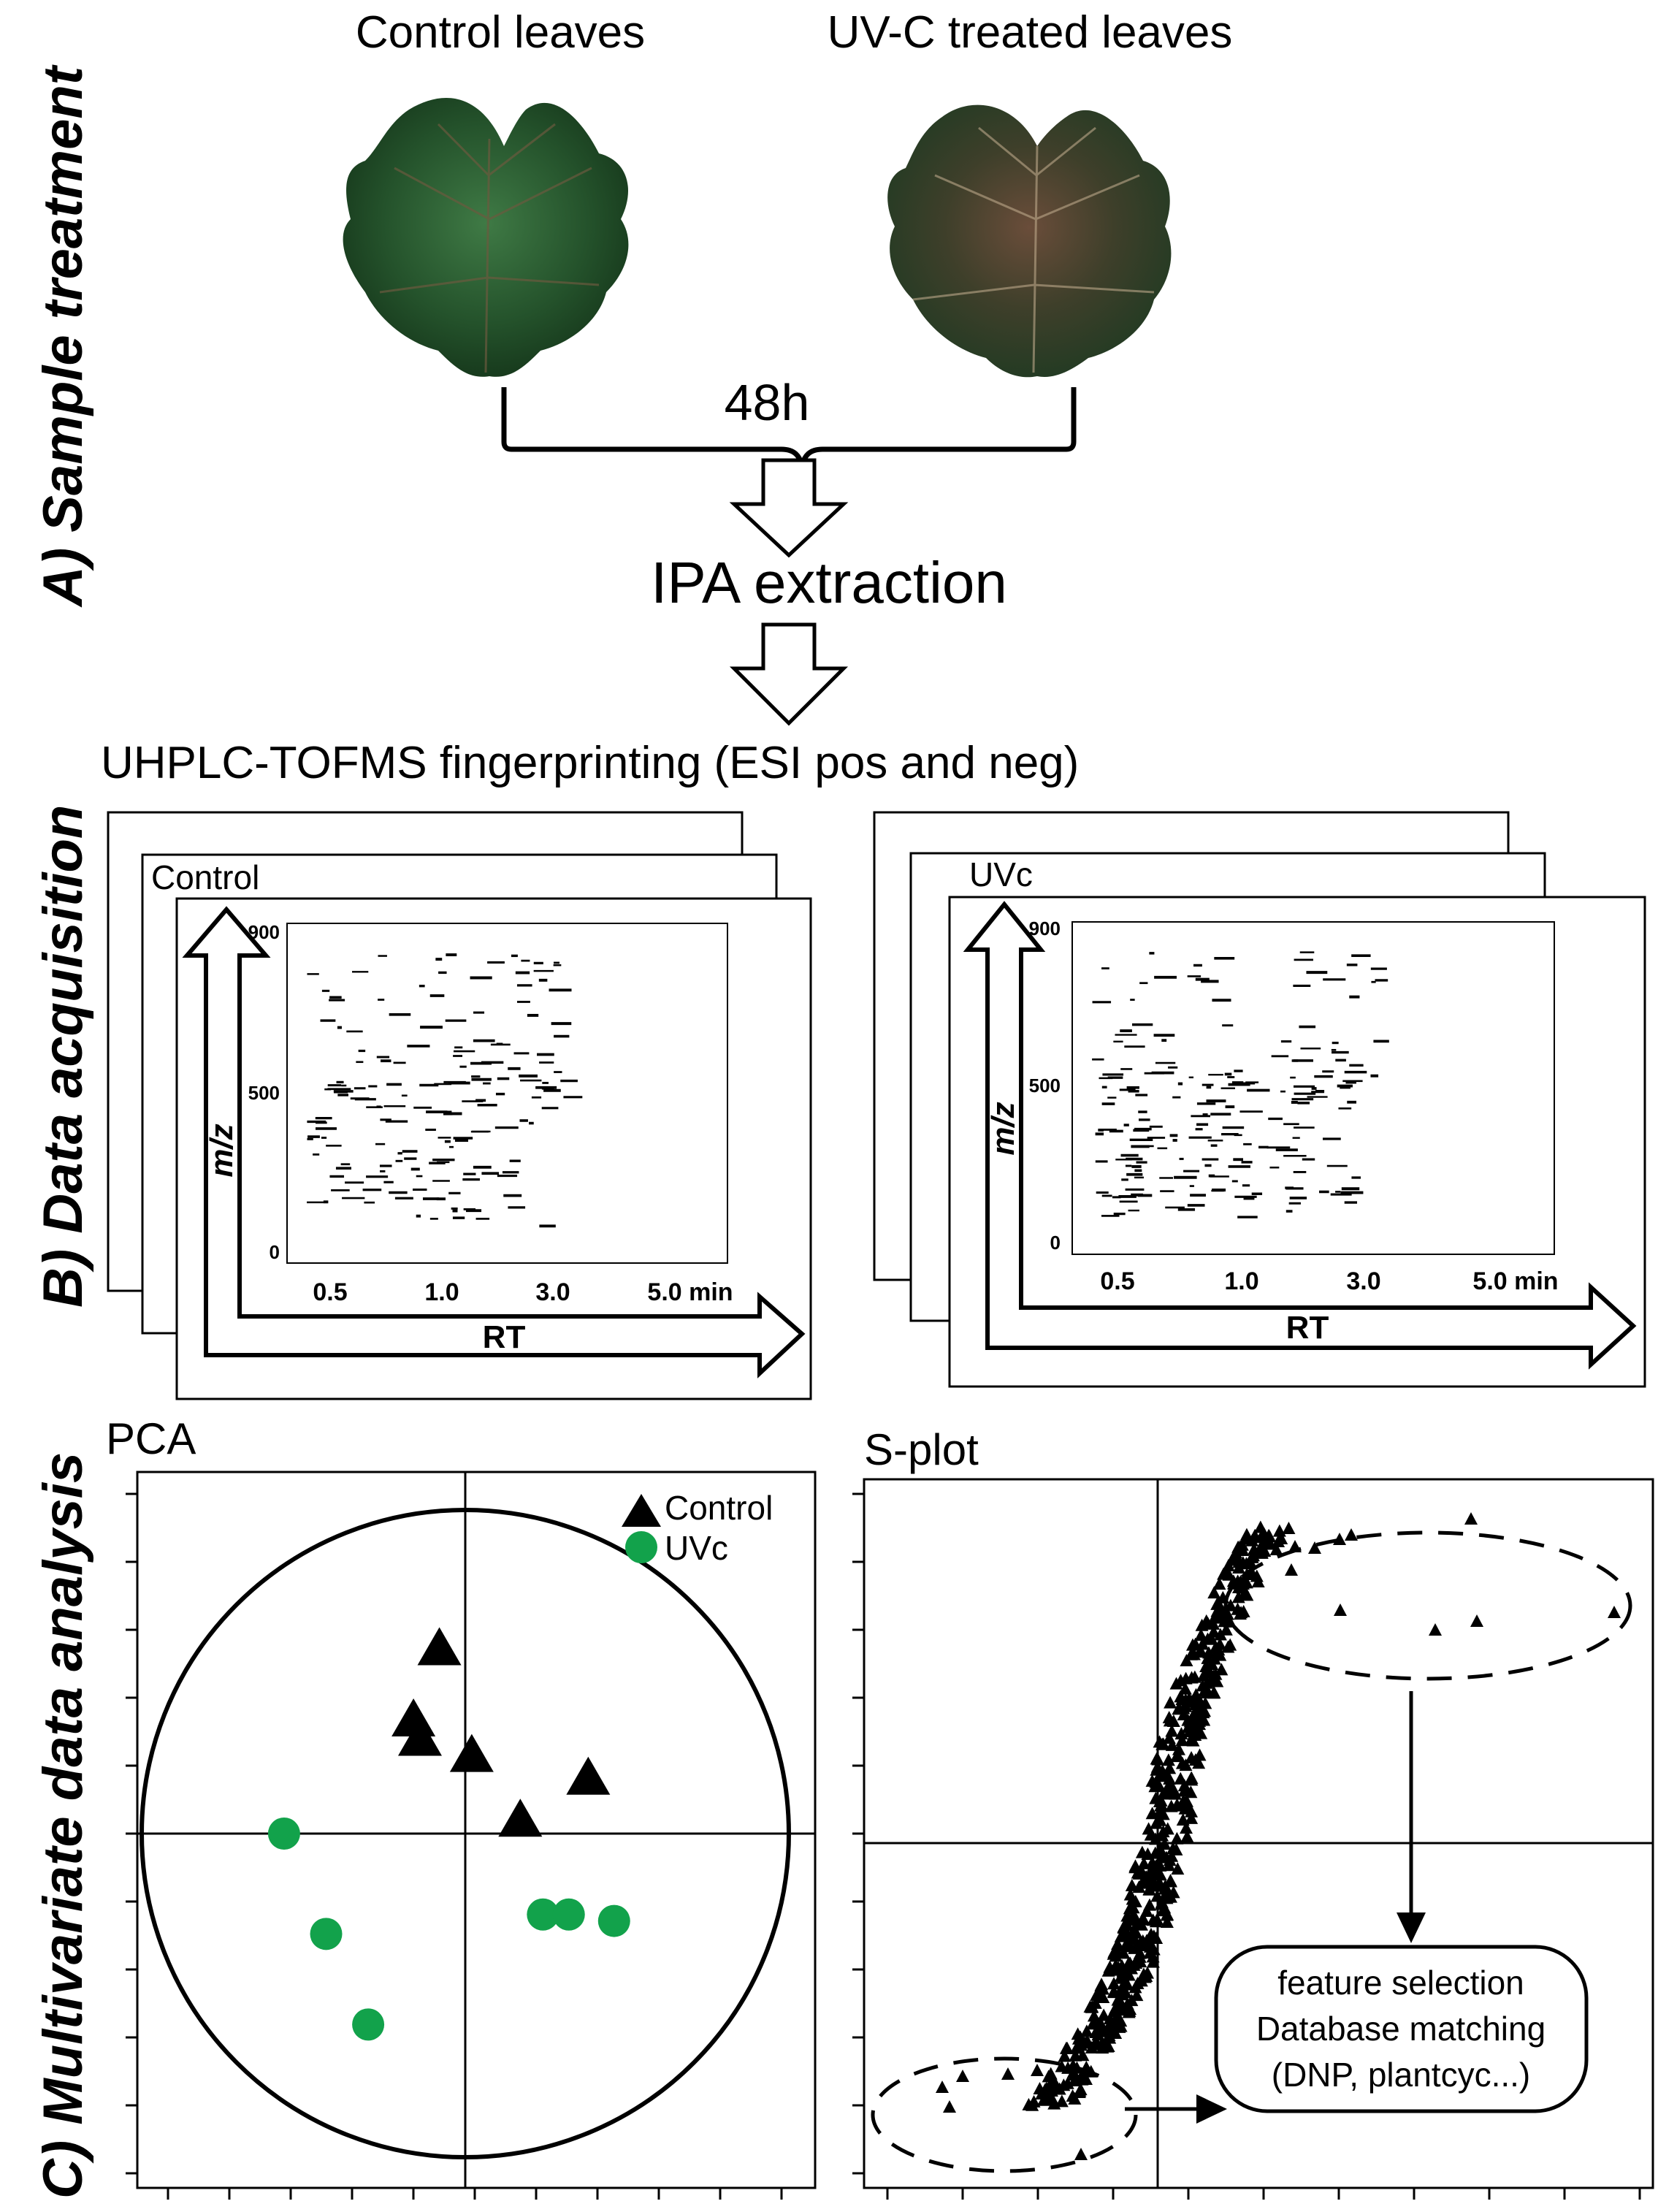 This screenshot has height=2212, width=1658. Describe the element at coordinates (858, 1833) in the screenshot. I see `splot-y-ticks` at that location.